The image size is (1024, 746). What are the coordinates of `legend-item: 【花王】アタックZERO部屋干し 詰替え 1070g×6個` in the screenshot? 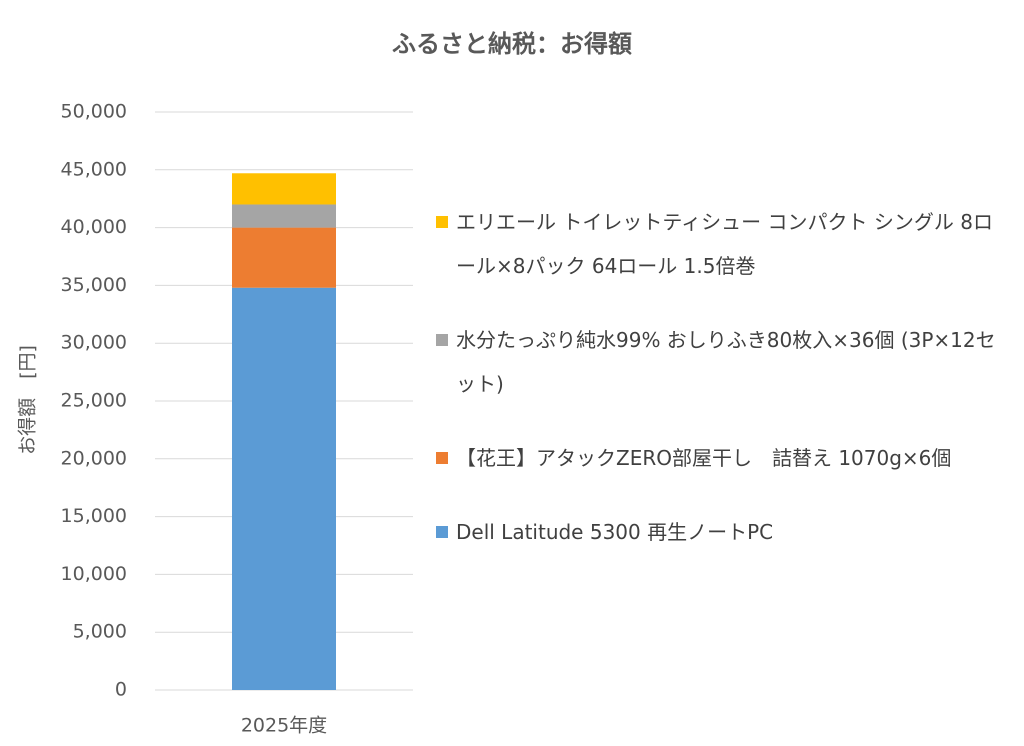 It's located at (716, 458).